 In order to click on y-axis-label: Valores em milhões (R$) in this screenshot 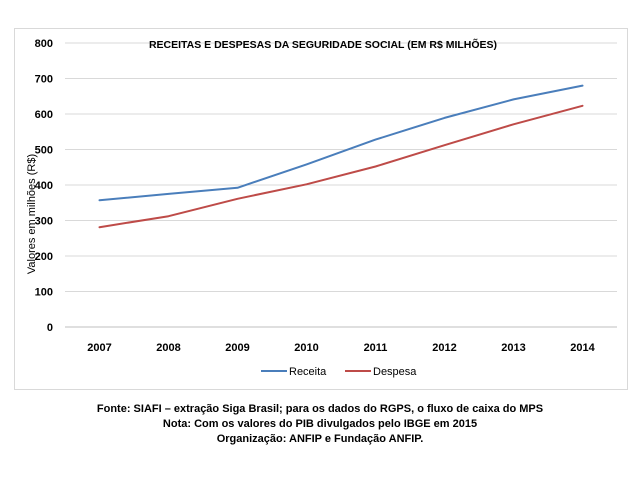, I will do `click(32, 214)`.